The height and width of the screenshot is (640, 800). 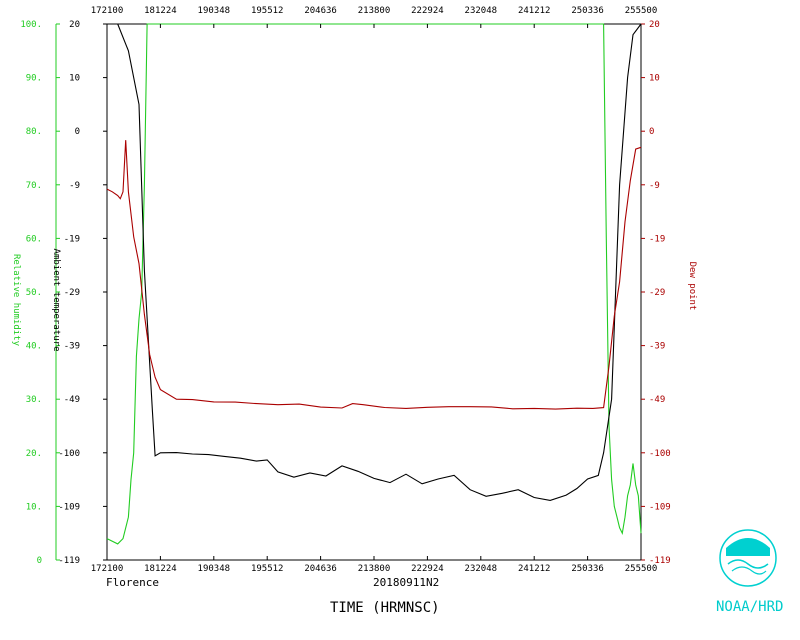 What do you see at coordinates (34, 239) in the screenshot?
I see `rh-tick-label: 60.` at bounding box center [34, 239].